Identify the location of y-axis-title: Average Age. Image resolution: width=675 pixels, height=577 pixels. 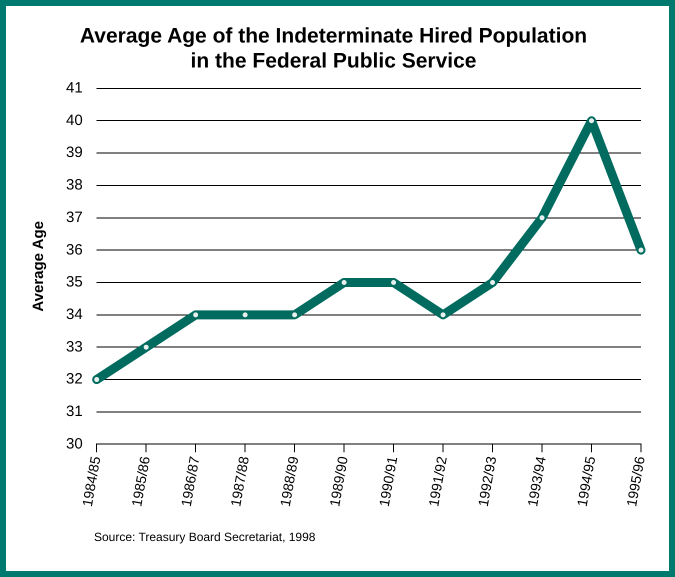
(39, 266).